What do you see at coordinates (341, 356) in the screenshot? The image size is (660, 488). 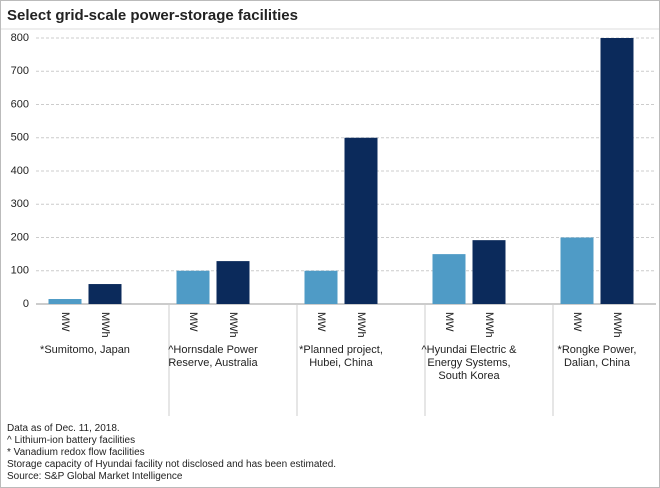 I see `group-label: *Planned project, Hubei, China` at bounding box center [341, 356].